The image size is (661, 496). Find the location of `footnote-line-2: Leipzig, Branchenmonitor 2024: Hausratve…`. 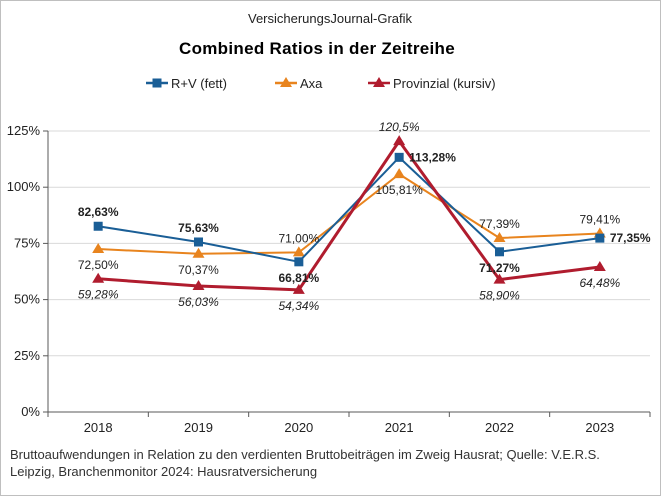

footnote-line-2: Leipzig, Branchenmonitor 2024: Hausratve… is located at coordinates (163, 471).